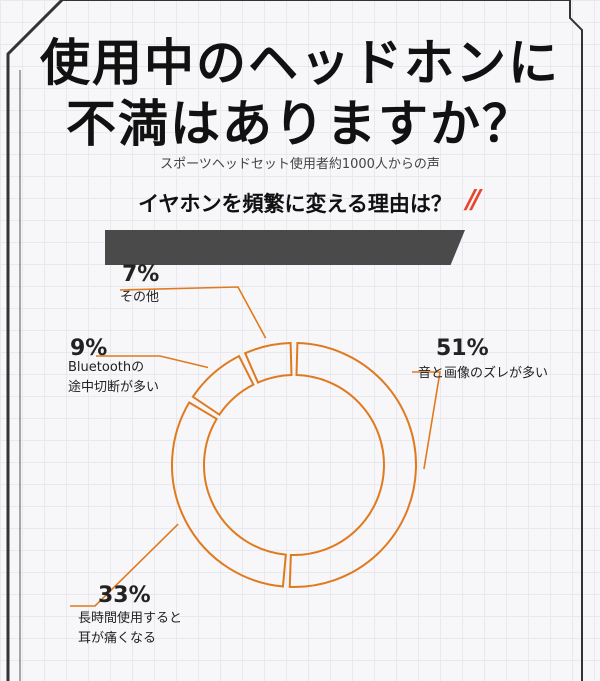  I want to click on value-label-9: 9%, so click(89, 348).